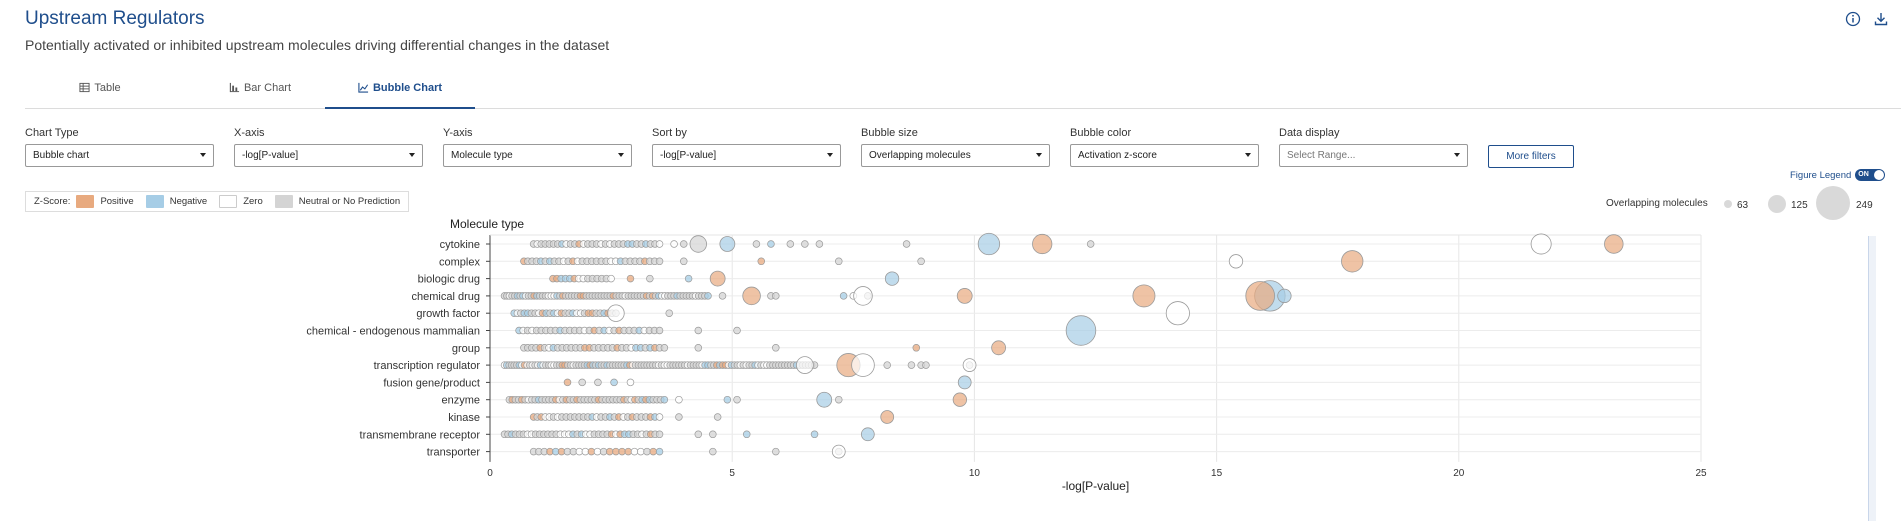 This screenshot has width=1901, height=524. What do you see at coordinates (490, 473) in the screenshot?
I see `x-tick-label: 0` at bounding box center [490, 473].